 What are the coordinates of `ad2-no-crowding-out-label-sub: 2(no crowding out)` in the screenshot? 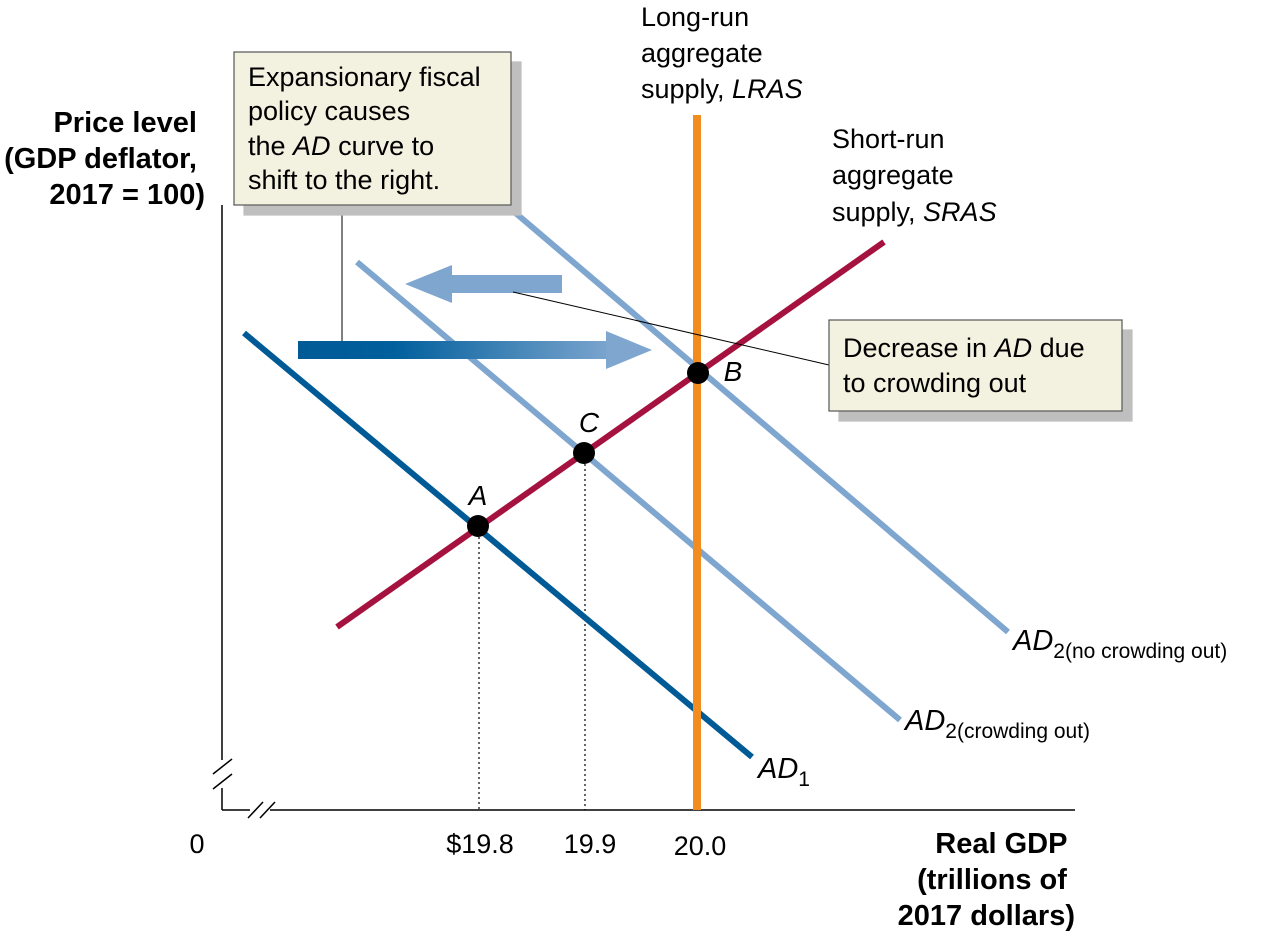 It's located at (1140, 651).